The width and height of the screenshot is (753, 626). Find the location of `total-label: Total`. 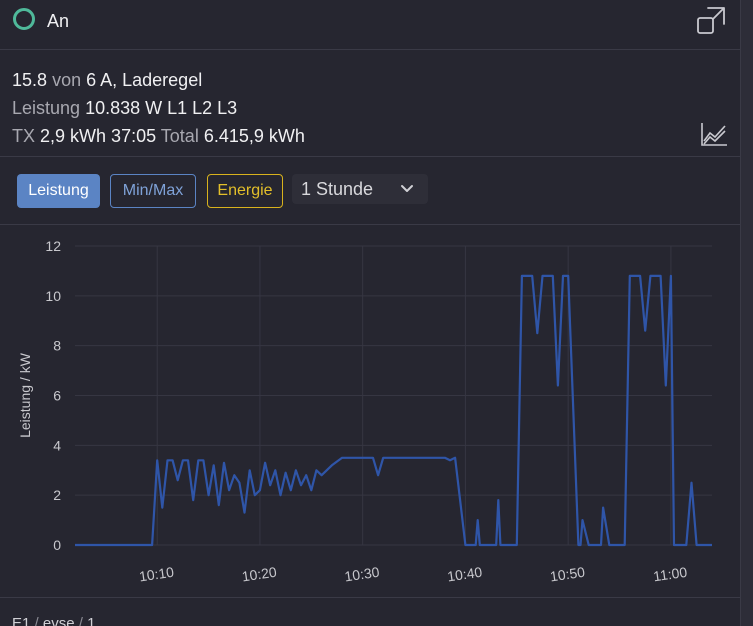

total-label: Total is located at coordinates (179, 136).